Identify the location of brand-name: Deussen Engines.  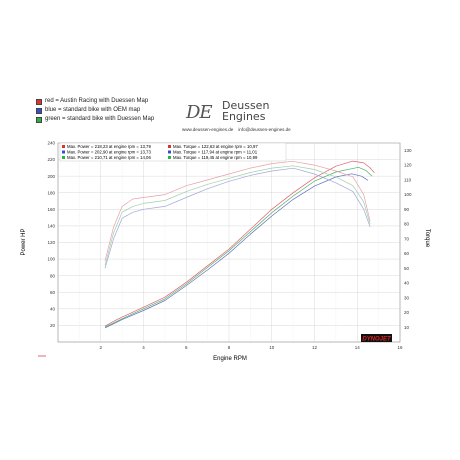
(245, 111).